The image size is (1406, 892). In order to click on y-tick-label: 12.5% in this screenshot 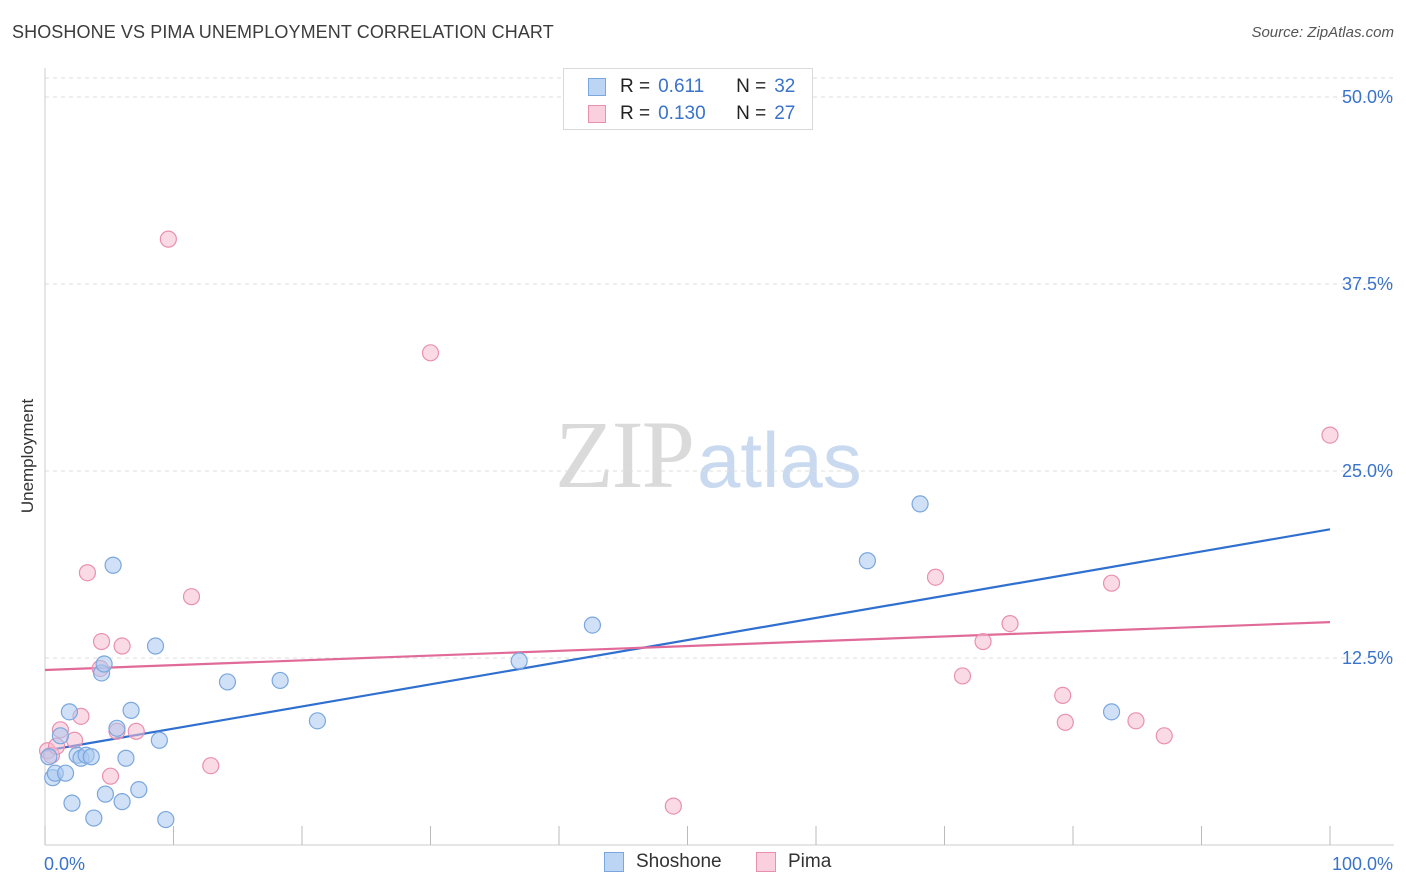, I will do `click(1367, 658)`.